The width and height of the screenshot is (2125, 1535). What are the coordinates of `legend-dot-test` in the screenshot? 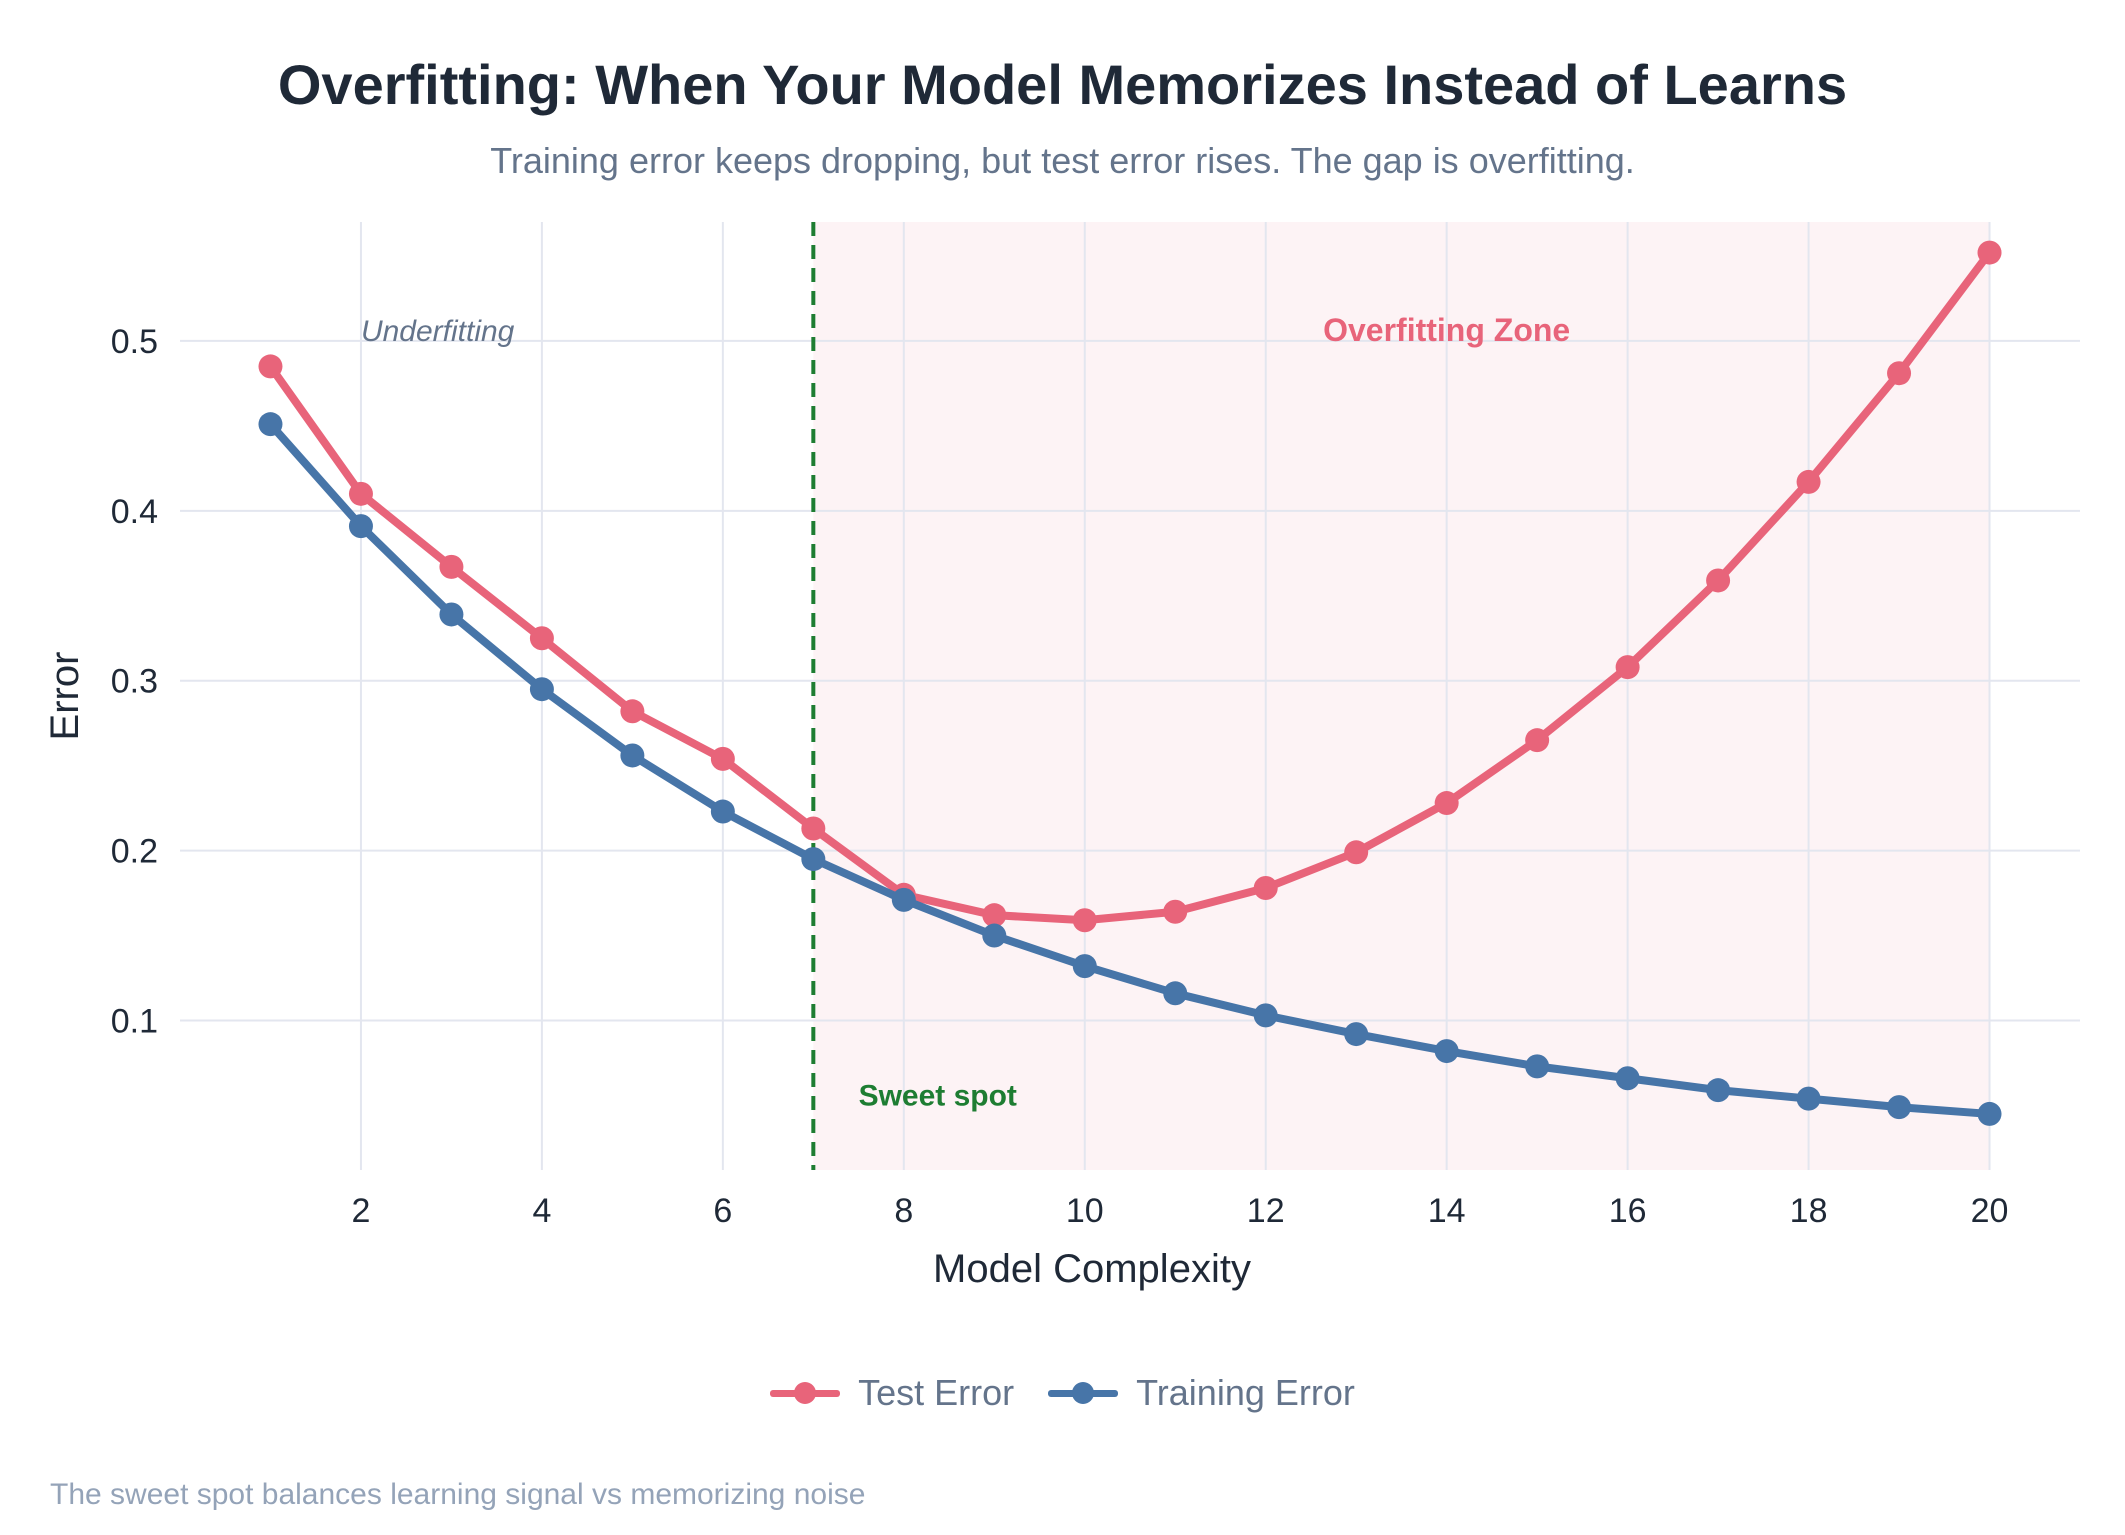 It's located at (805, 1393).